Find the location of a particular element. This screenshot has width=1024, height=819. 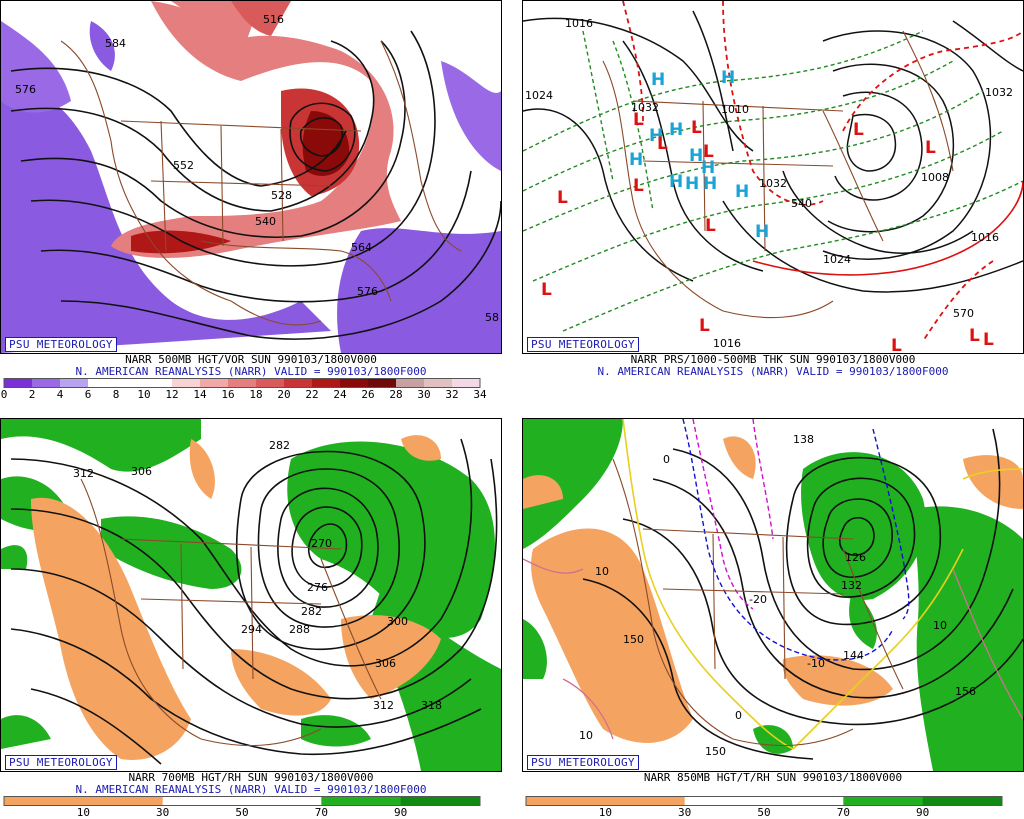

contour-label: 306 is located at coordinates (141, 471).